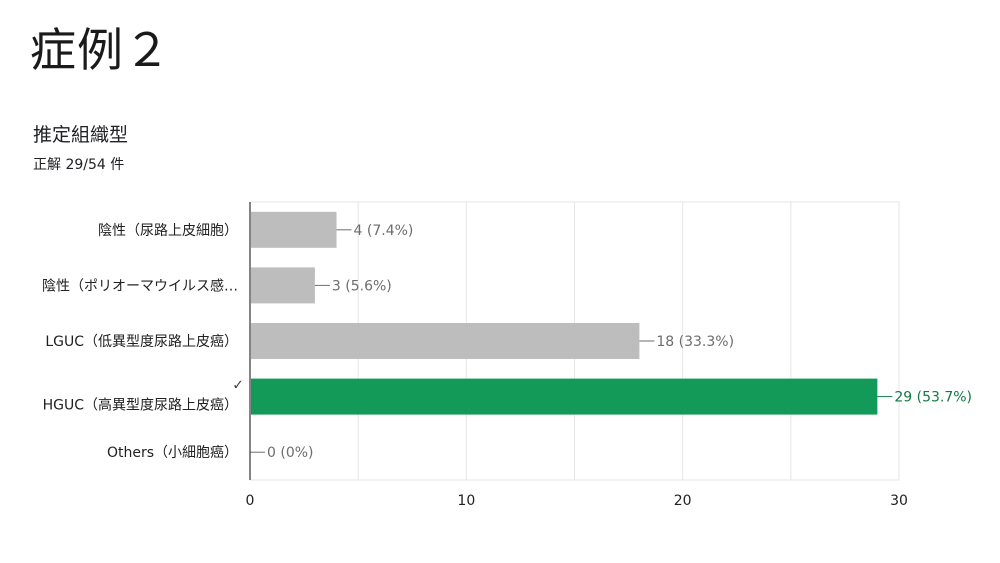  Describe the element at coordinates (81, 135) in the screenshot. I see `question-title: 推定組織型` at that location.